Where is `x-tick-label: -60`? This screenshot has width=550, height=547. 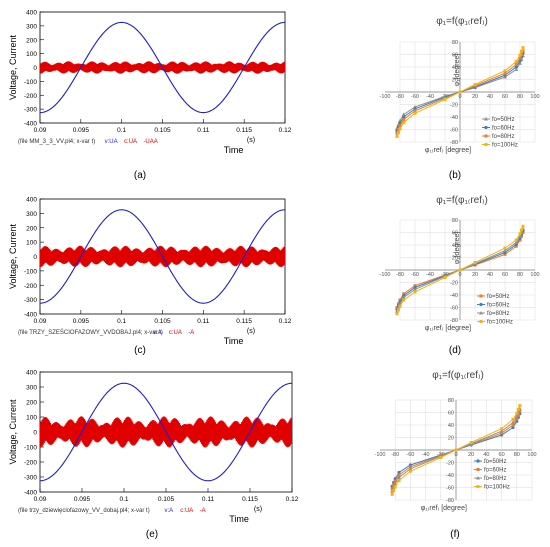 x-tick-label: -60 is located at coordinates (415, 275).